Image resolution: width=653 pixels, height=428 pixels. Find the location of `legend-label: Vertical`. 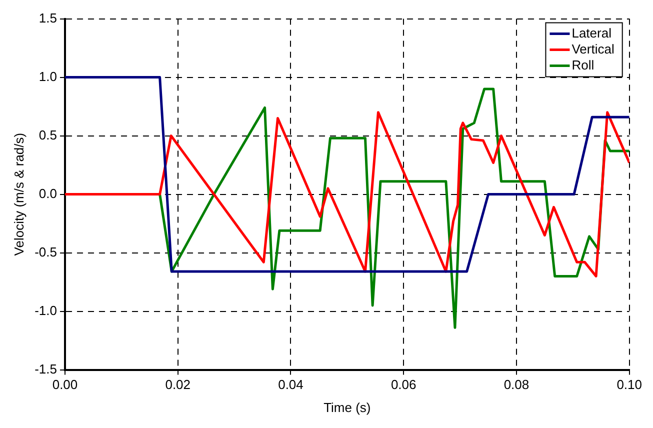

legend-label: Vertical is located at coordinates (593, 48).